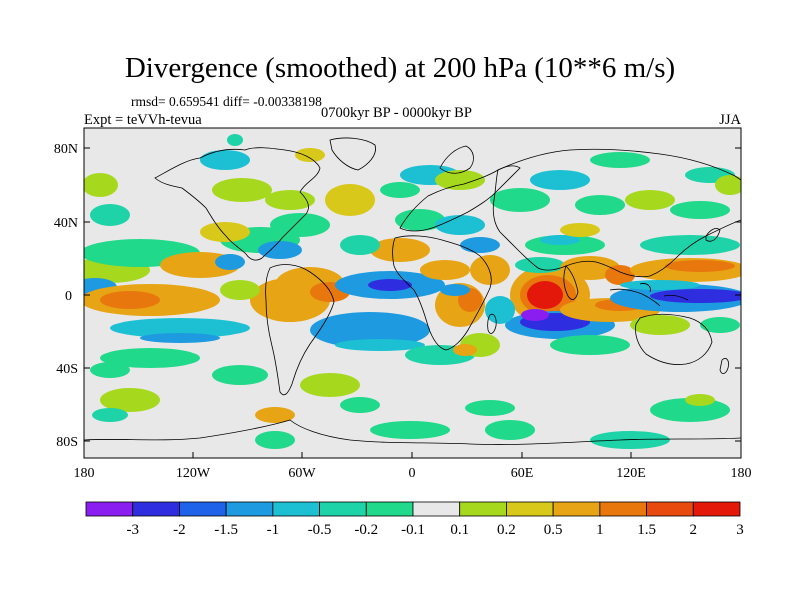  I want to click on colorbar-label: 0.1, so click(459, 530).